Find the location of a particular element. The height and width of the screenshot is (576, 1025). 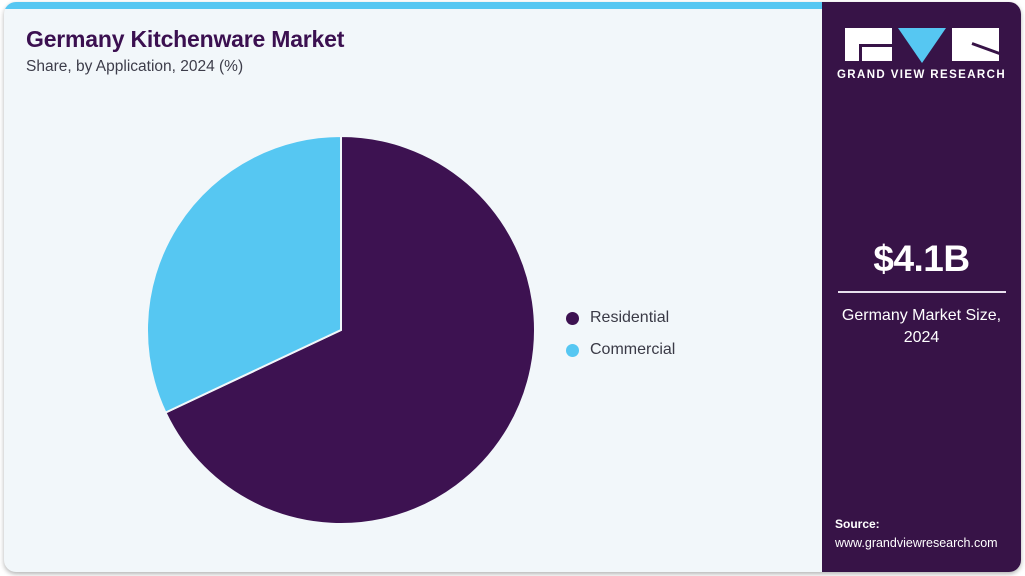

legend-item-residential: Residential is located at coordinates (681, 318).